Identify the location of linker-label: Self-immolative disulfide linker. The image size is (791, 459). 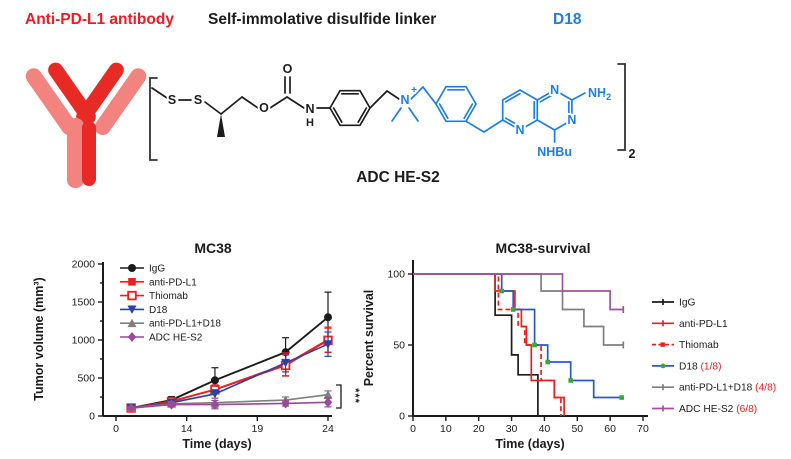
(322, 19).